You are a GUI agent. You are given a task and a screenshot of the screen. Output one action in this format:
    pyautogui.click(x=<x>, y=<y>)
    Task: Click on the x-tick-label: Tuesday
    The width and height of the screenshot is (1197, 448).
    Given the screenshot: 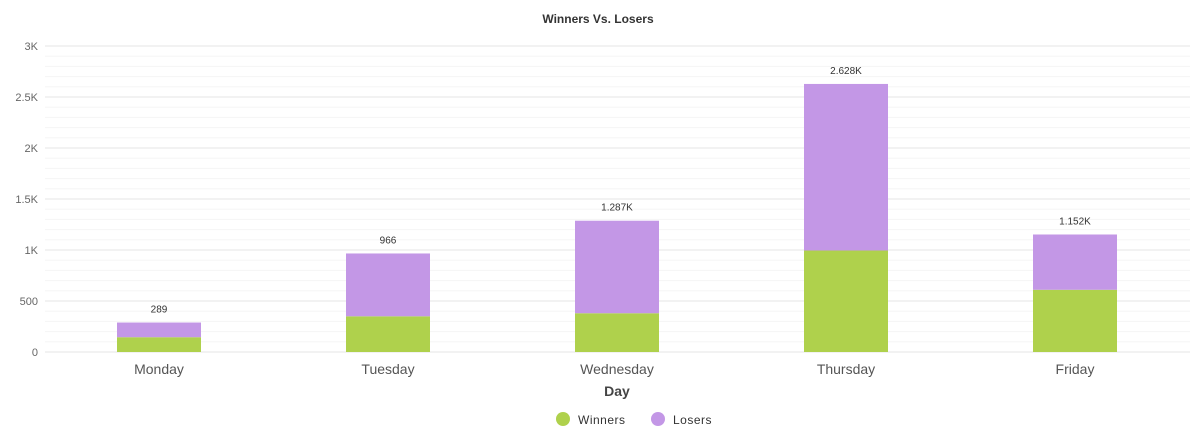 What is the action you would take?
    pyautogui.click(x=387, y=369)
    